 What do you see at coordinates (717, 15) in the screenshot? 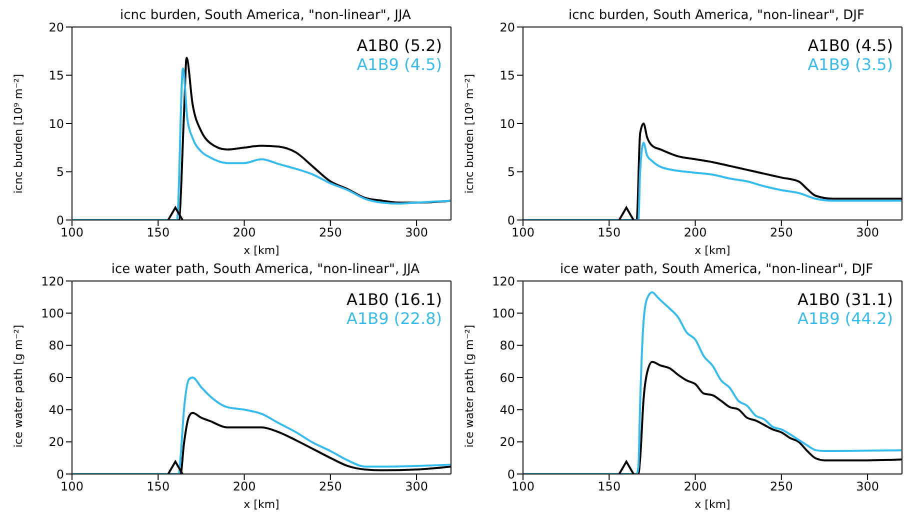
I see `chart-title: icnc burden, South America, "non-linear", DJF` at bounding box center [717, 15].